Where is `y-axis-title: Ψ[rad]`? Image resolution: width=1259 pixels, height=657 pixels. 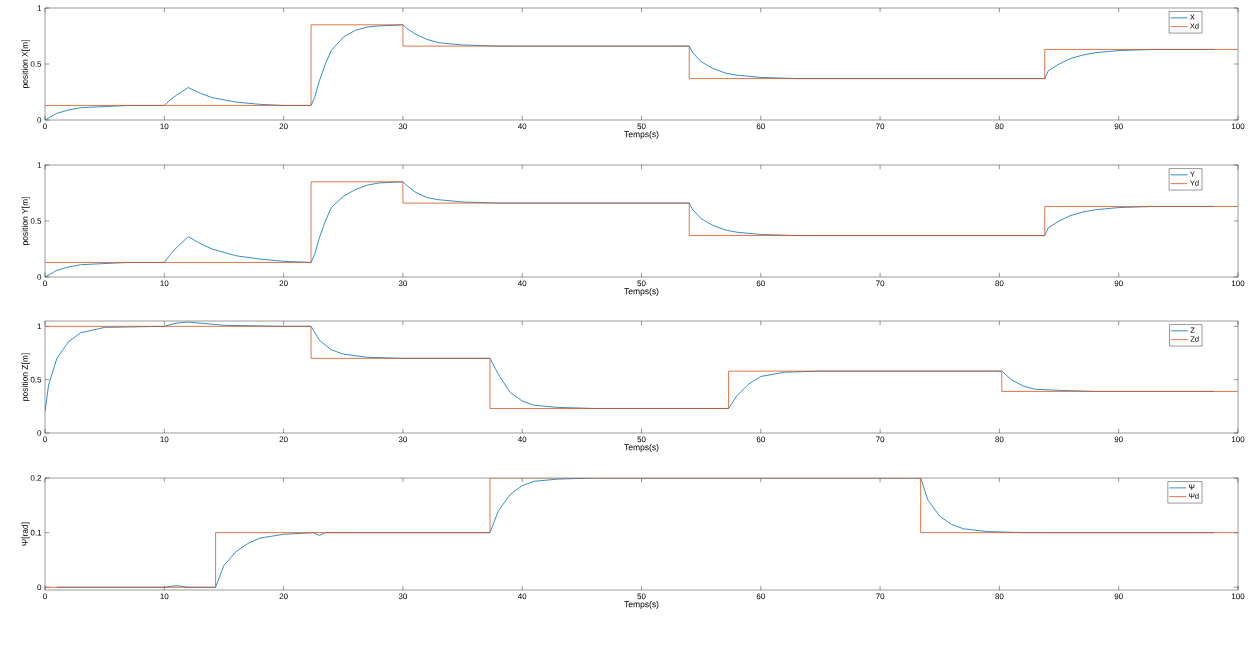
y-axis-title: Ψ[rad] is located at coordinates (25, 534).